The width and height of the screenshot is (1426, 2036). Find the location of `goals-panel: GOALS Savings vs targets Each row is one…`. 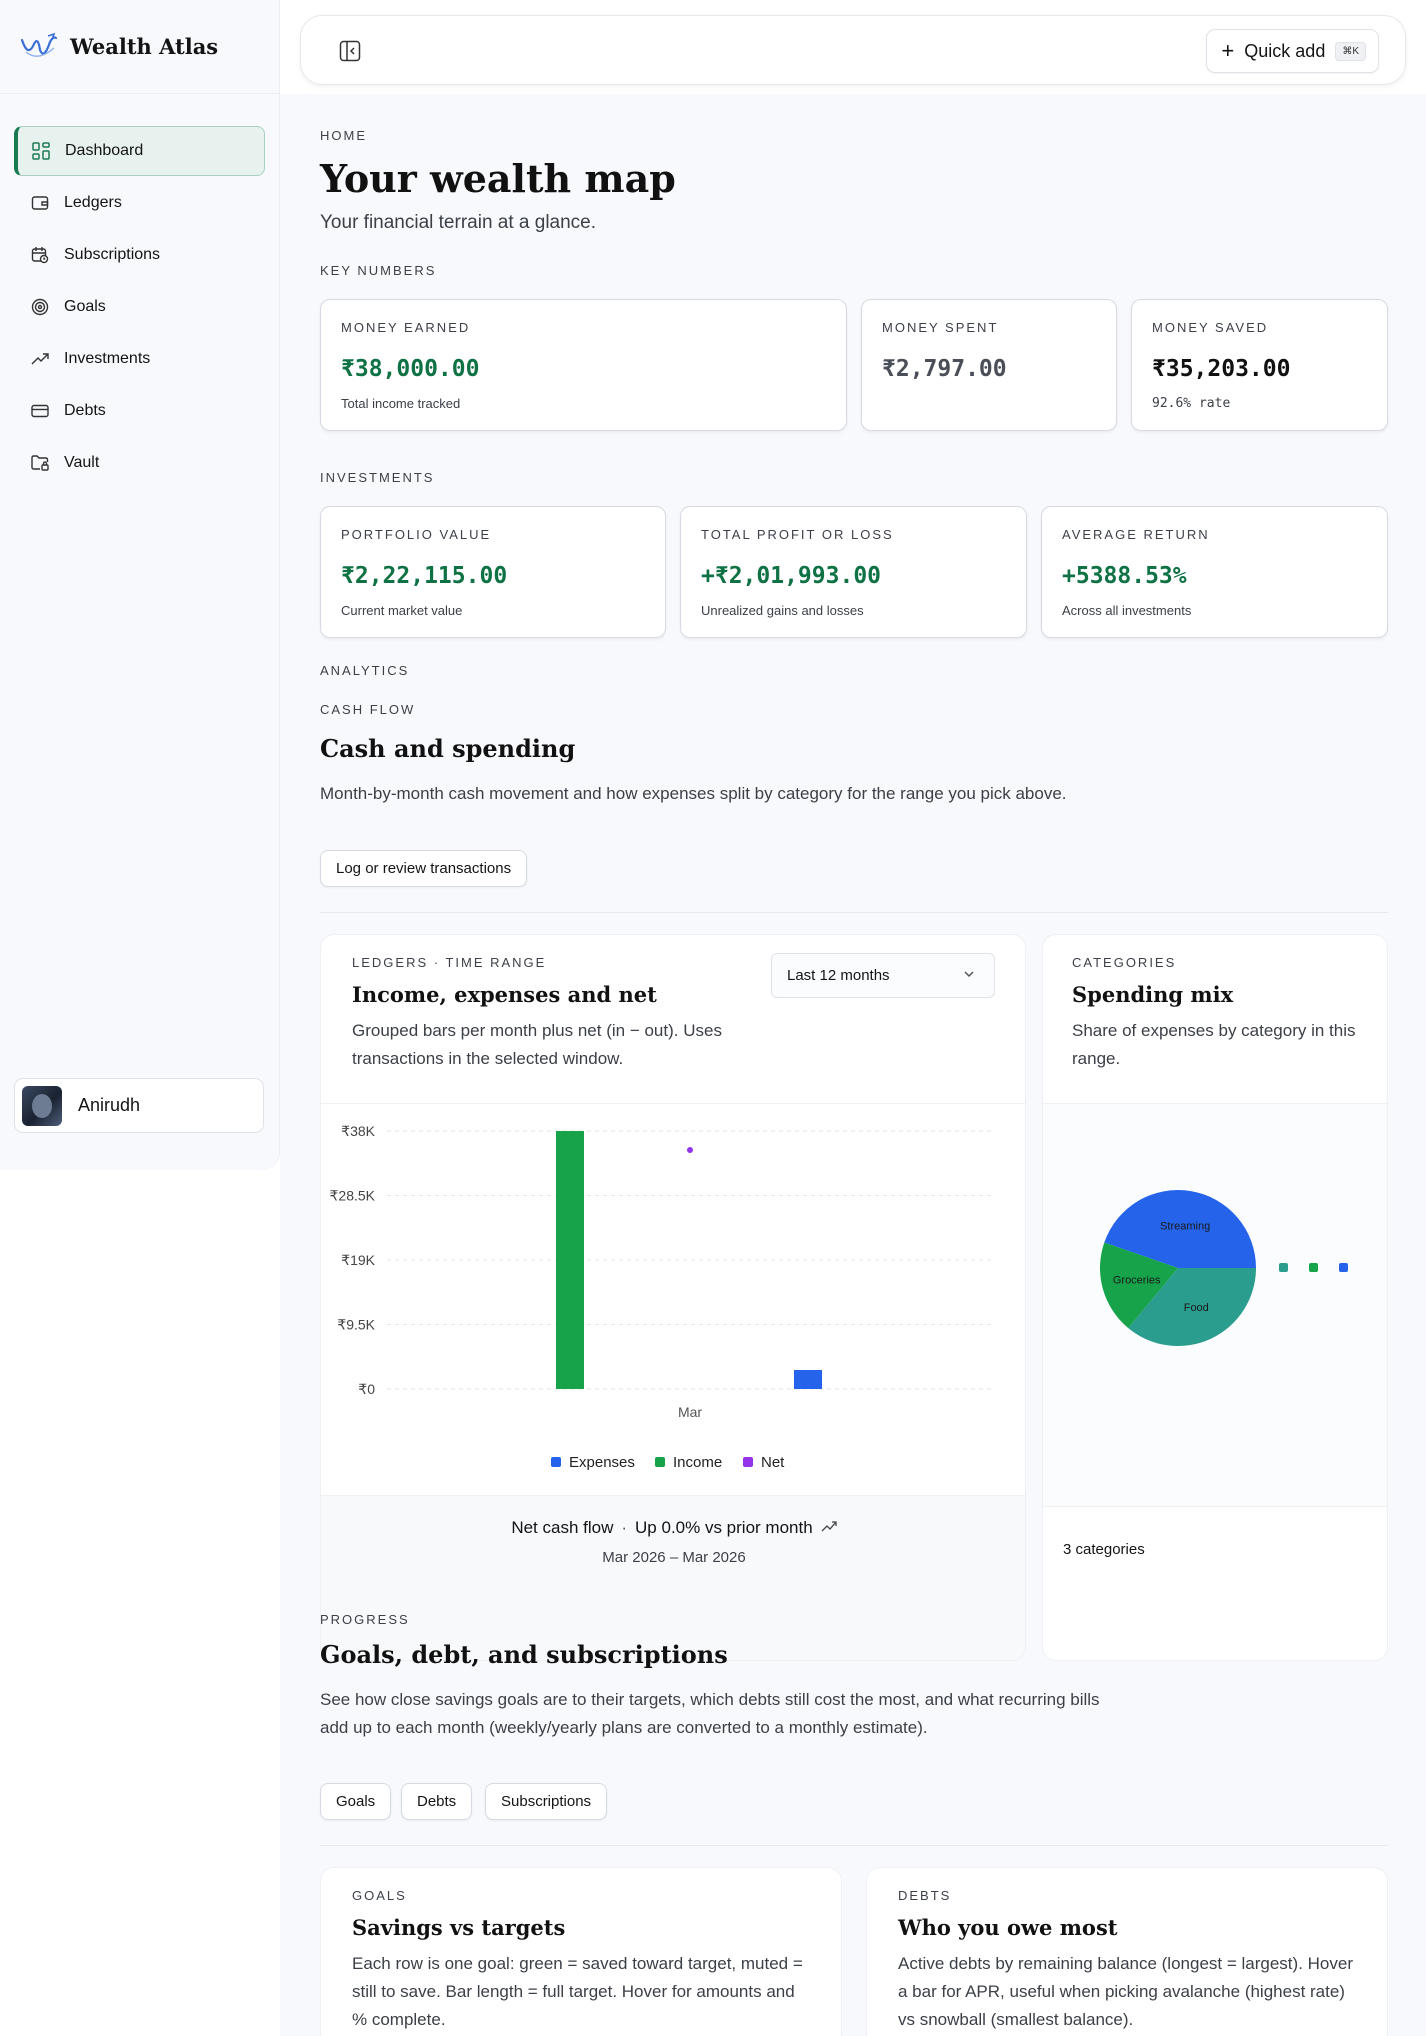

goals-panel: GOALS Savings vs targets Each row is one… is located at coordinates (581, 1951).